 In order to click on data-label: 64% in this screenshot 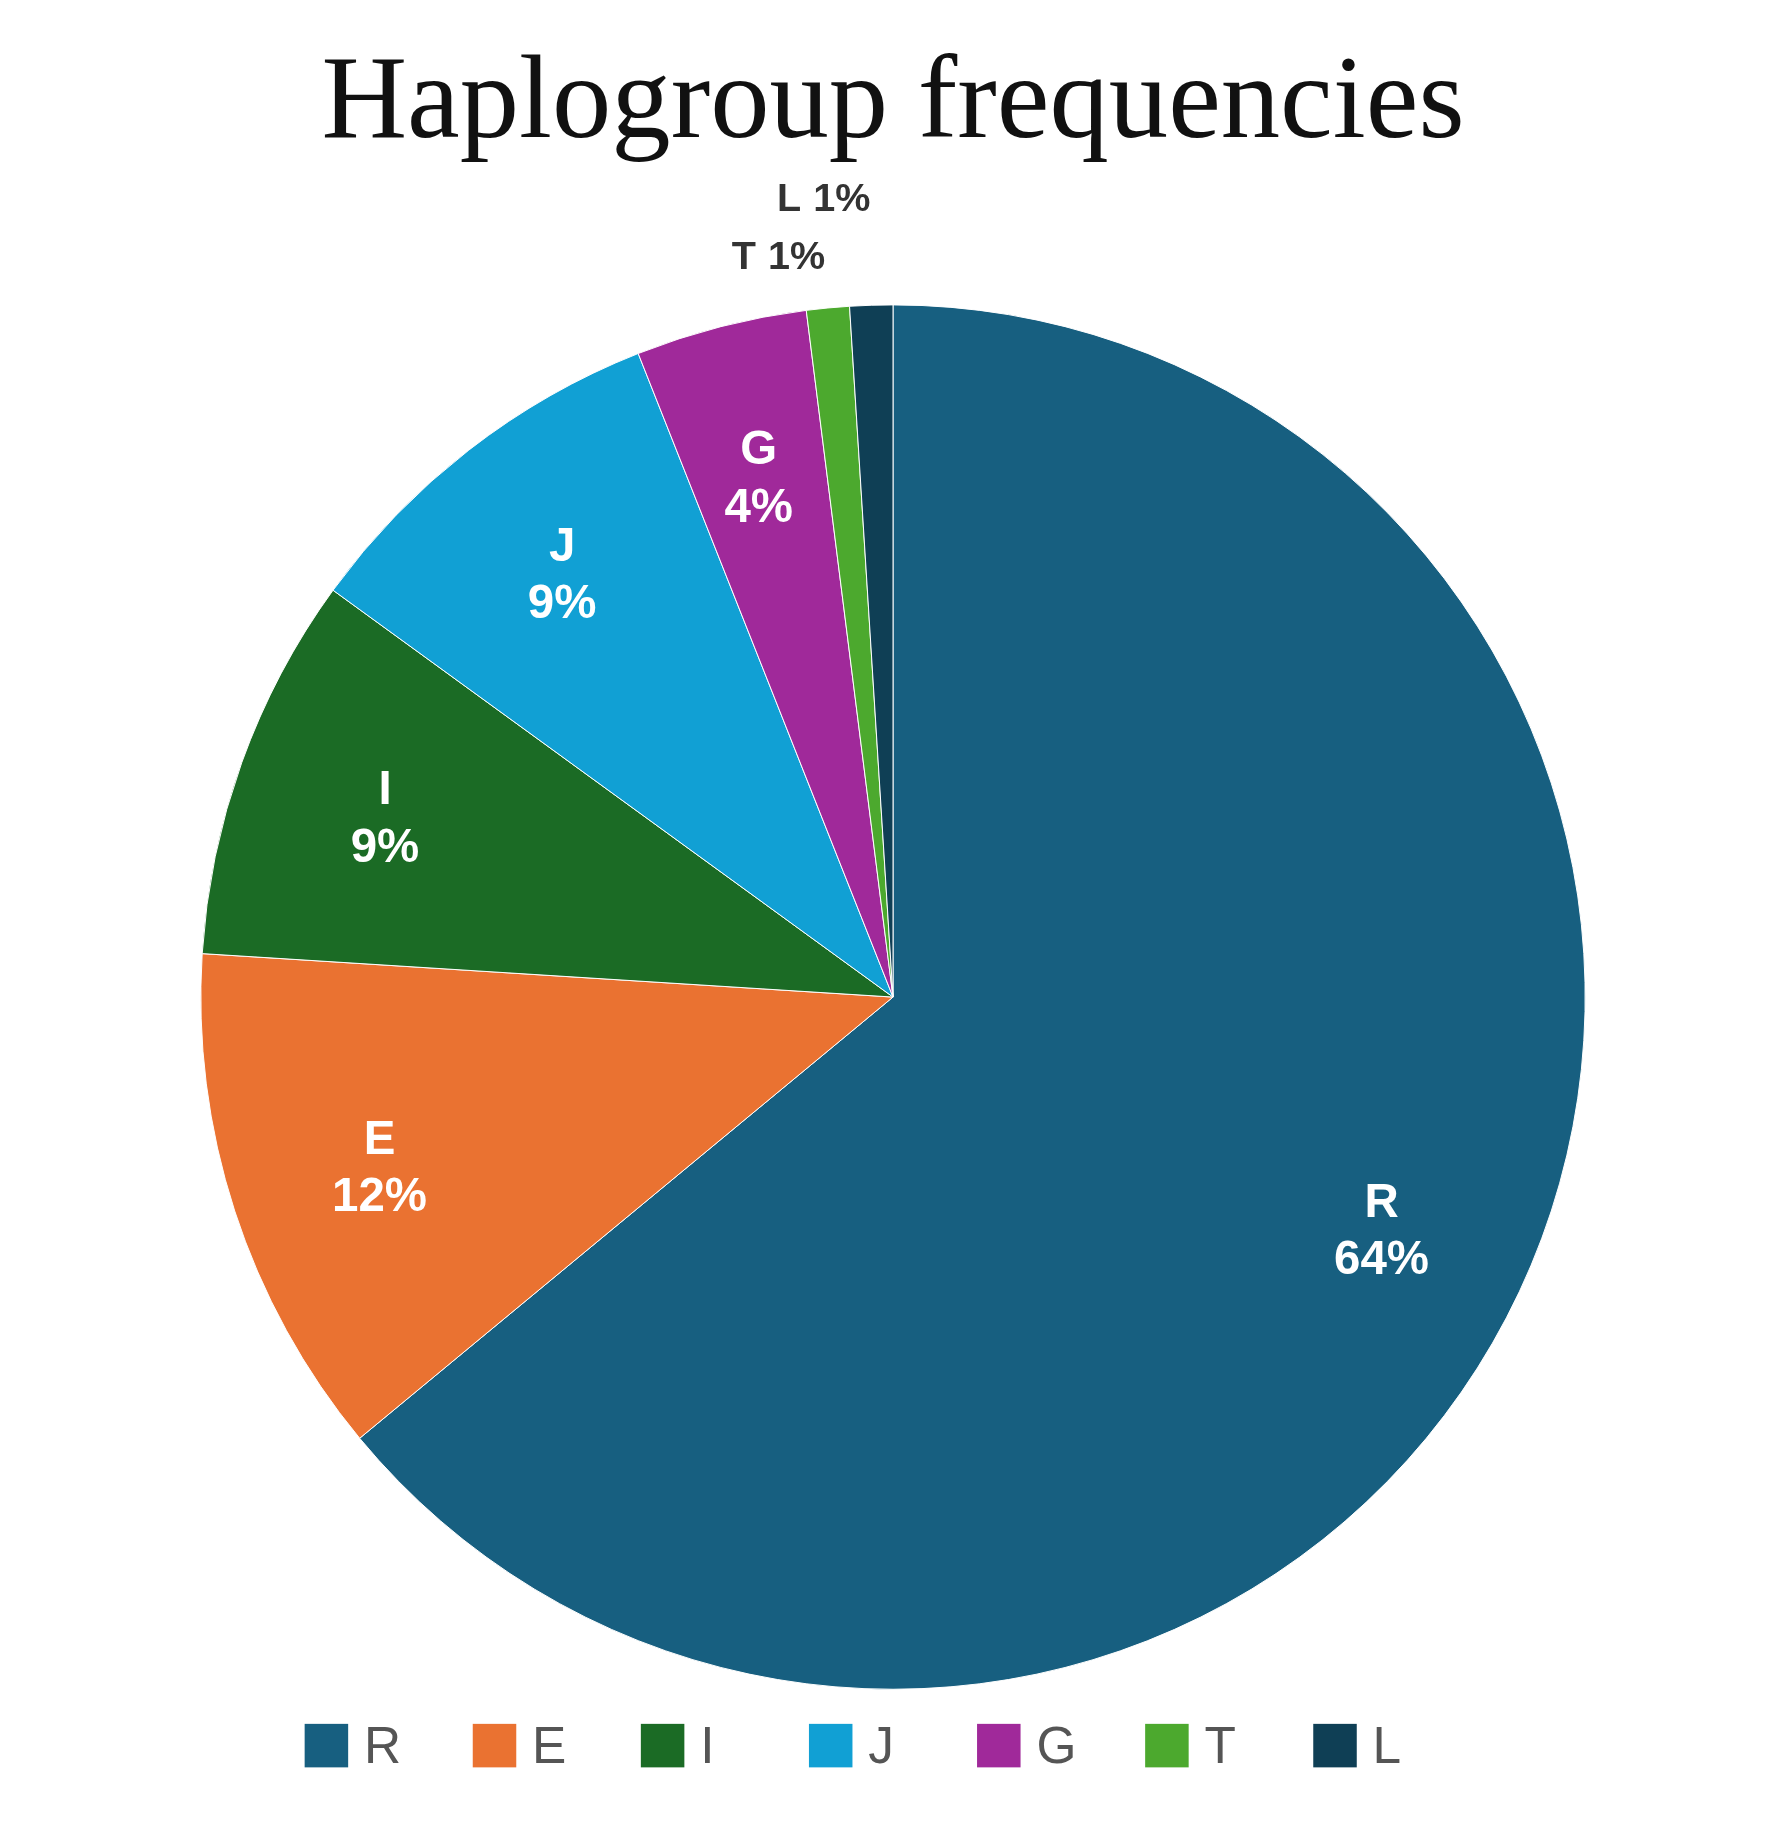, I will do `click(1382, 1258)`.